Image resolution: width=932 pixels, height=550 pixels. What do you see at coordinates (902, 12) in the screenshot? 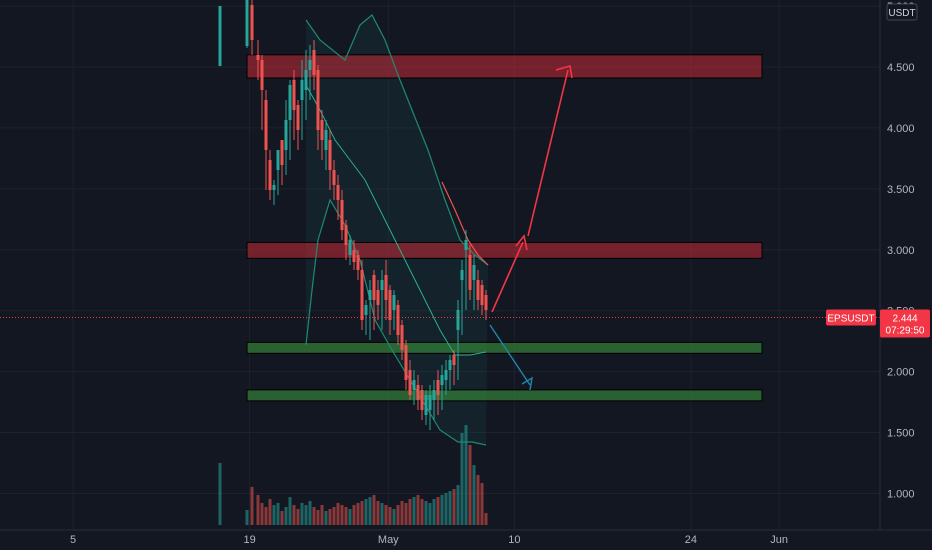
I see `unit-box` at bounding box center [902, 12].